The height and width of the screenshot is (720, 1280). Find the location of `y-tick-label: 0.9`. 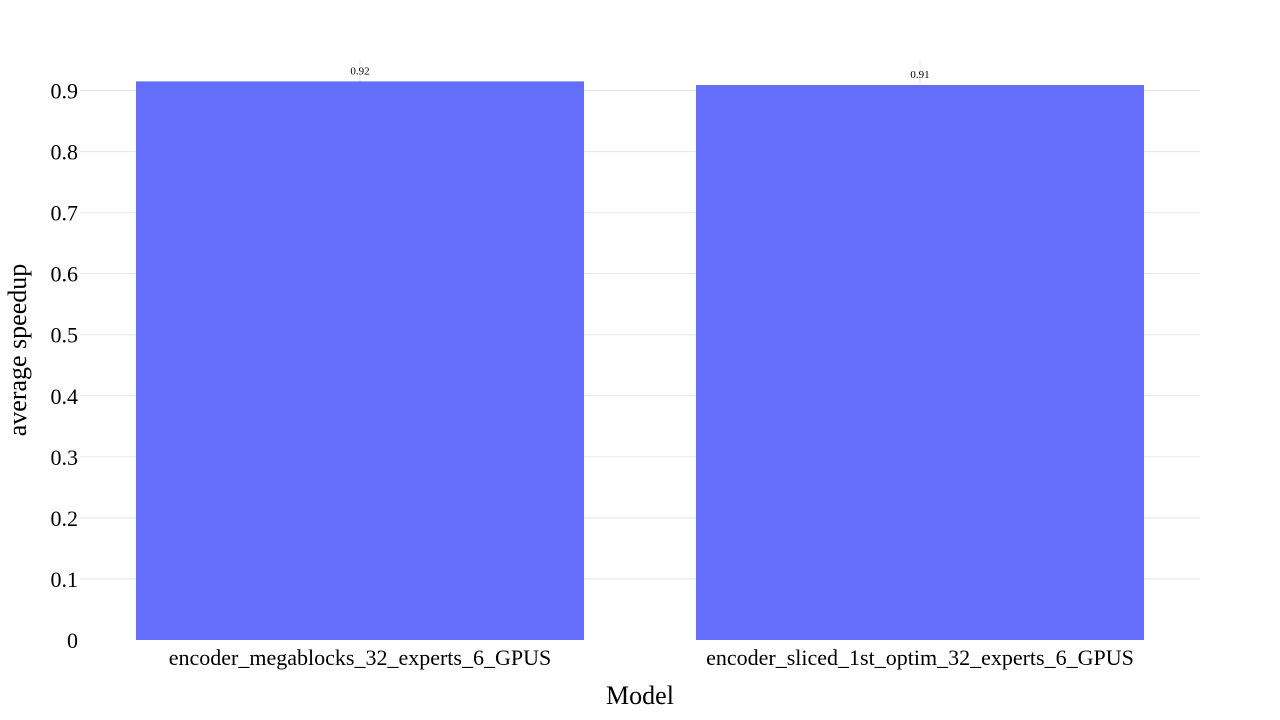

y-tick-label: 0.9 is located at coordinates (65, 91).